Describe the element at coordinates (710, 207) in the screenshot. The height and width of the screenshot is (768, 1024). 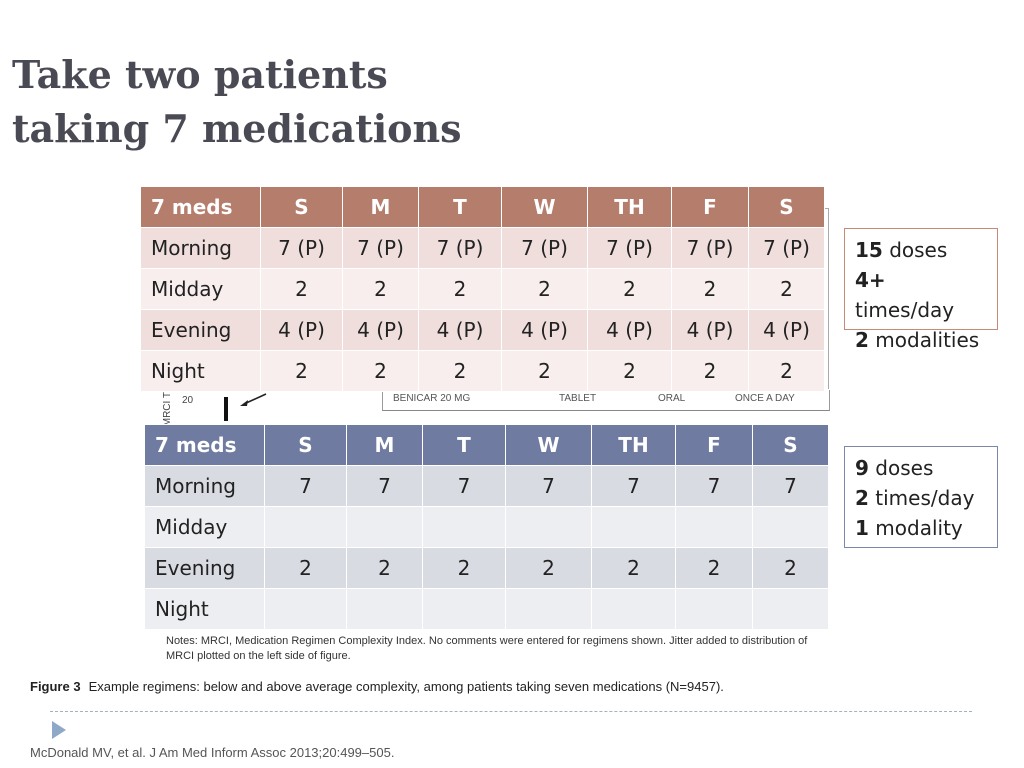
I see `header-cell: F` at that location.